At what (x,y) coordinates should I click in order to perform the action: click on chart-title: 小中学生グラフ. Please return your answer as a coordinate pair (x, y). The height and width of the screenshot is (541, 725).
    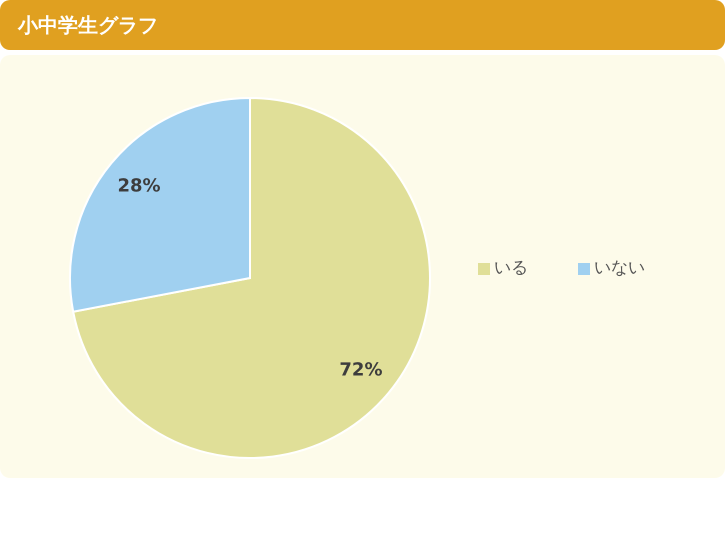
    Looking at the image, I should click on (362, 25).